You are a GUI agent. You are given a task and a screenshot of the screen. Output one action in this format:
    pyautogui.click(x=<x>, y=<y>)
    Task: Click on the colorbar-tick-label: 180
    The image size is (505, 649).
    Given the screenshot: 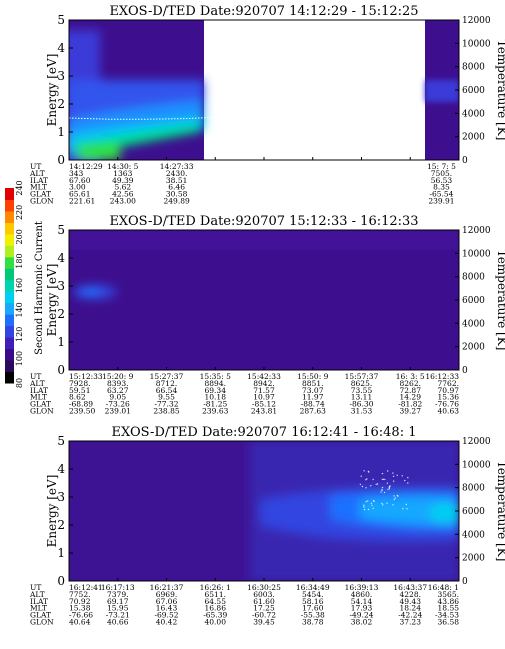 What is the action you would take?
    pyautogui.click(x=19, y=260)
    